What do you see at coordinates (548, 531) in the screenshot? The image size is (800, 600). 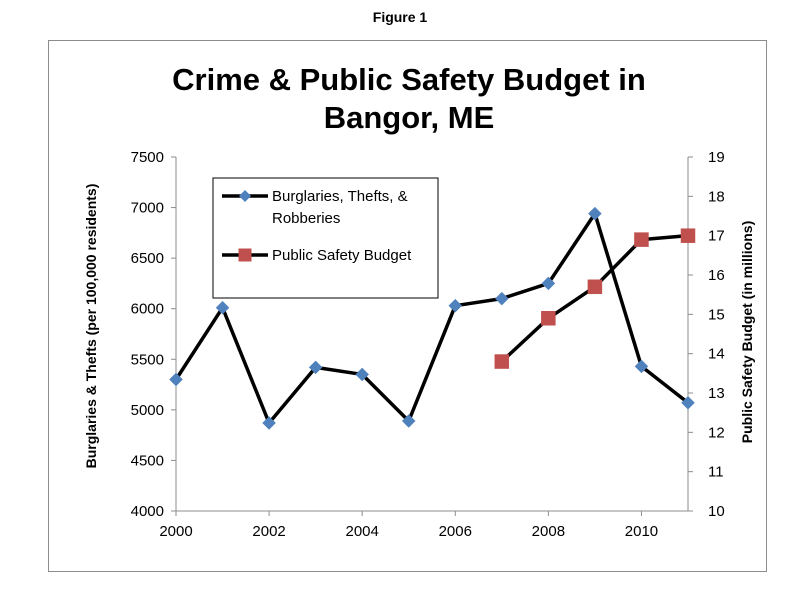 I see `x-tick-label: 2008` at bounding box center [548, 531].